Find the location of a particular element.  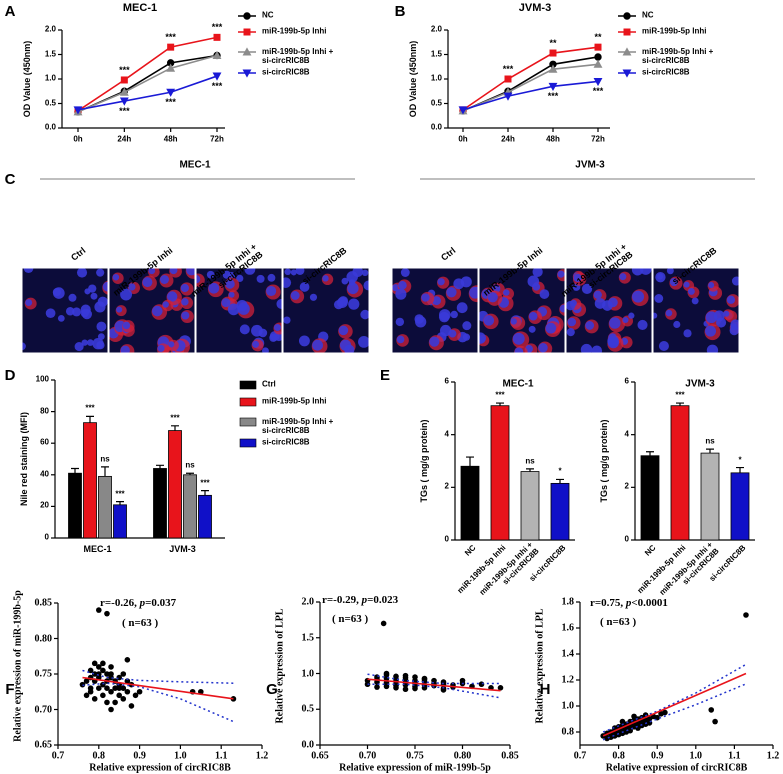

y-tick-label: 0.80 is located at coordinates (43, 638).